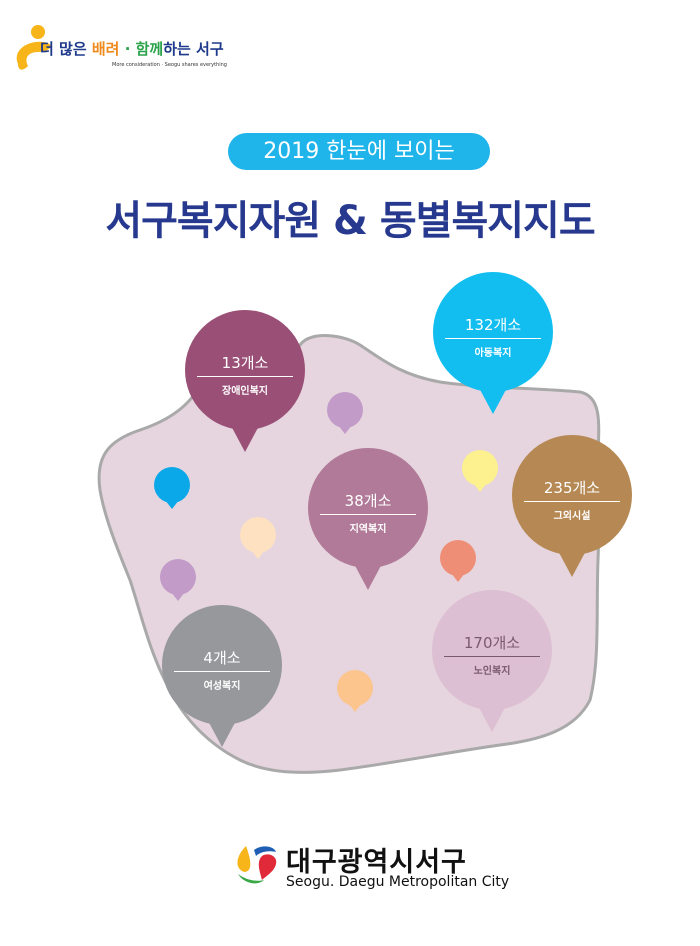 Image resolution: width=700 pixels, height=946 pixels. Describe the element at coordinates (359, 151) in the screenshot. I see `year-pill: 2019 한눈에 보이는` at that location.